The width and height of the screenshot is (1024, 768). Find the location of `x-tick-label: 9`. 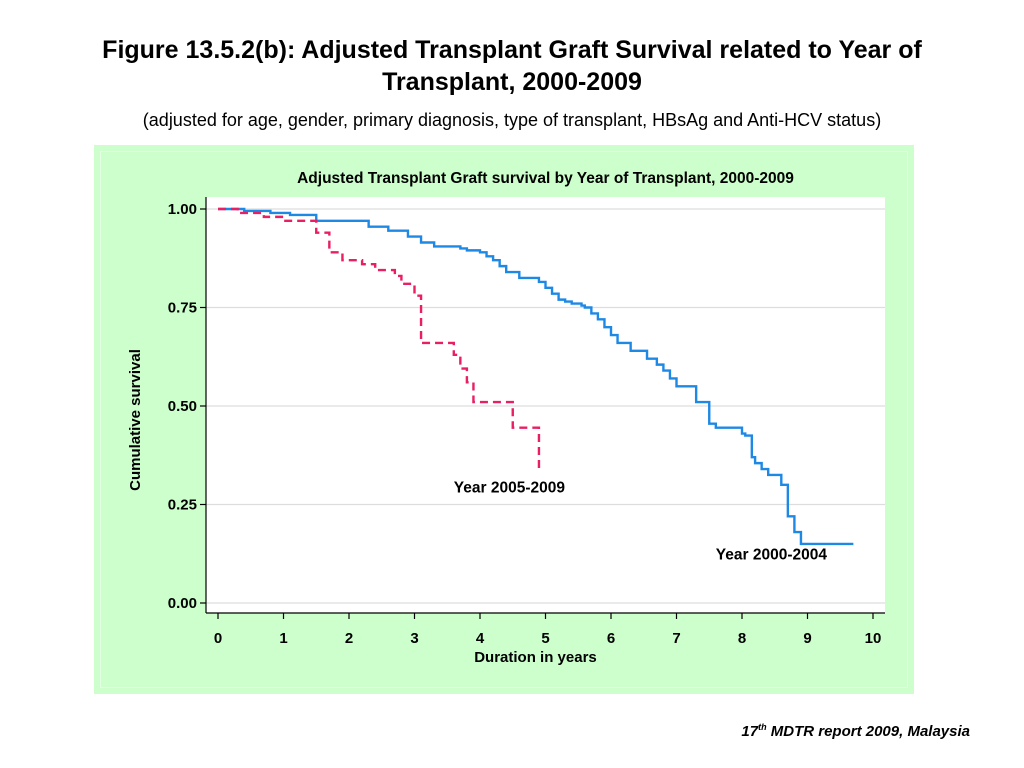

x-tick-label: 9 is located at coordinates (807, 638).